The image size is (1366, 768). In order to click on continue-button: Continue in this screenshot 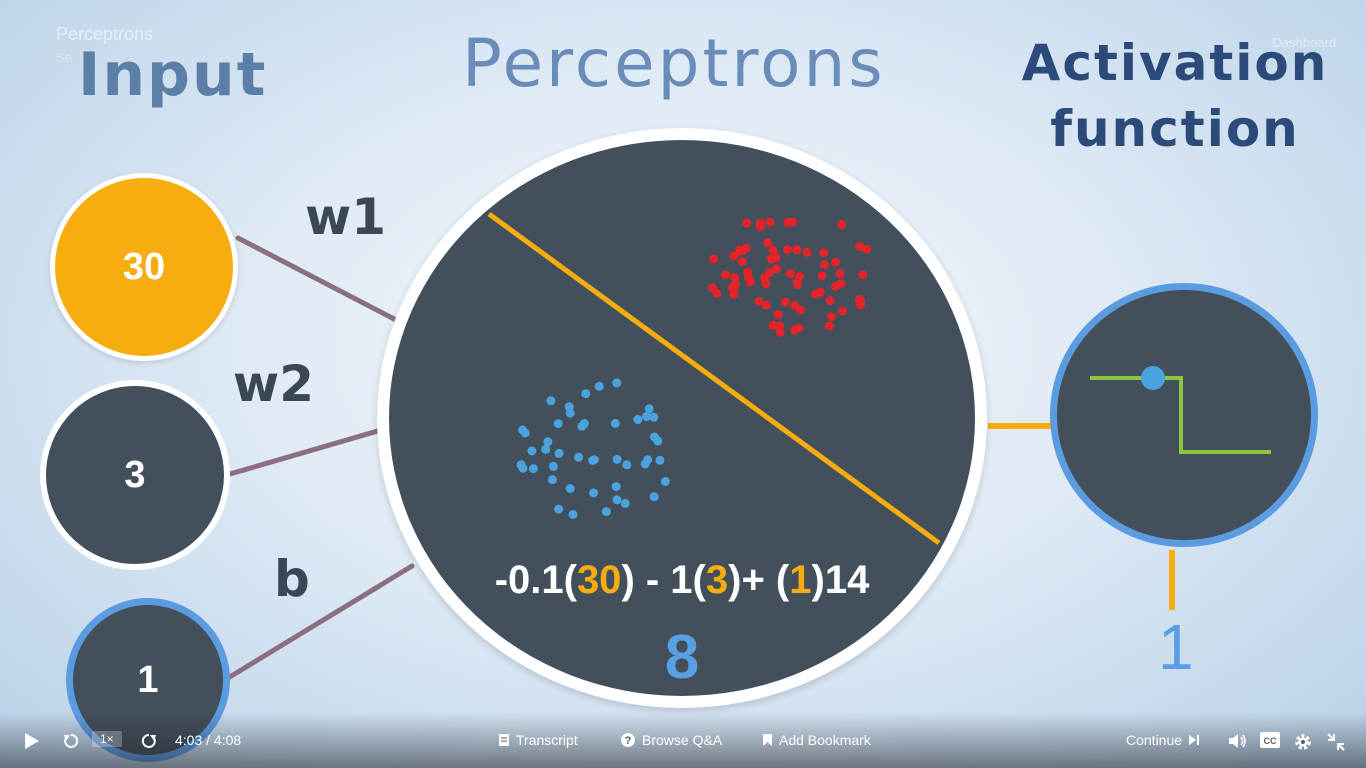, I will do `click(1163, 740)`.